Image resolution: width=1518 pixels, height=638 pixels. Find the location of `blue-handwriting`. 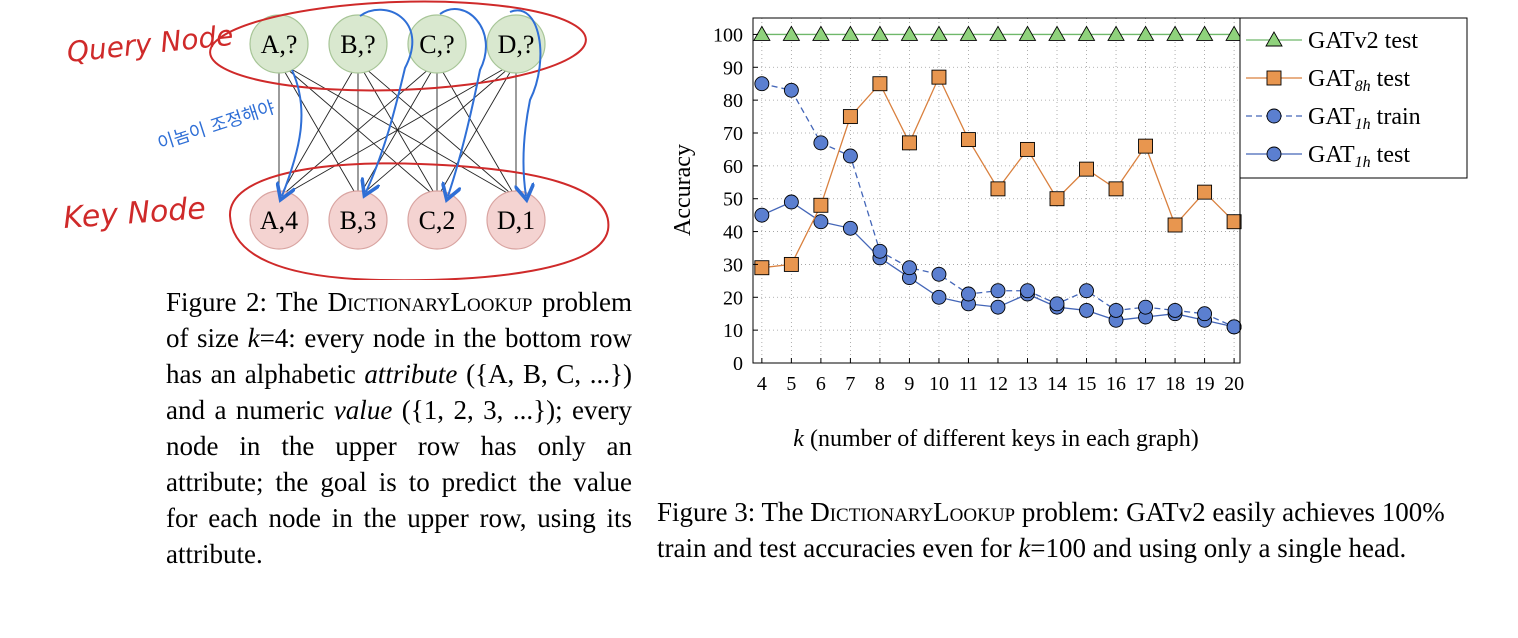

blue-handwriting is located at coordinates (412, 102).